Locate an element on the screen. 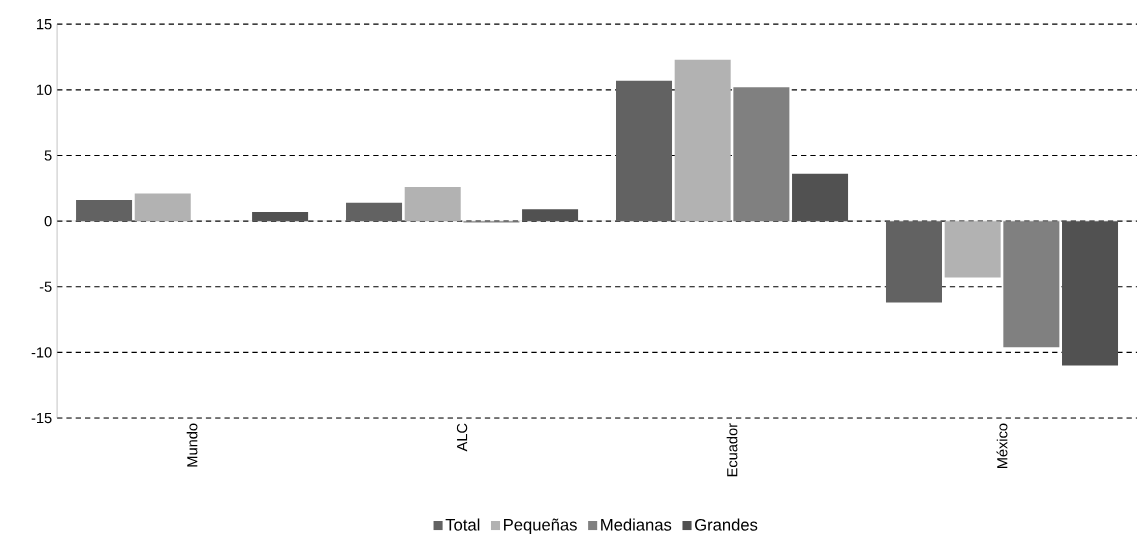 This screenshot has width=1137, height=544. legend-label: Total is located at coordinates (462, 524).